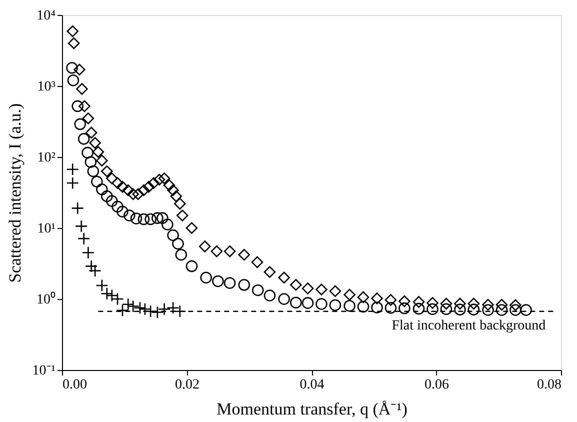 Image resolution: width=577 pixels, height=422 pixels. I want to click on x-axis-title: Momentum transfer, q (Å⁻¹), so click(312, 409).